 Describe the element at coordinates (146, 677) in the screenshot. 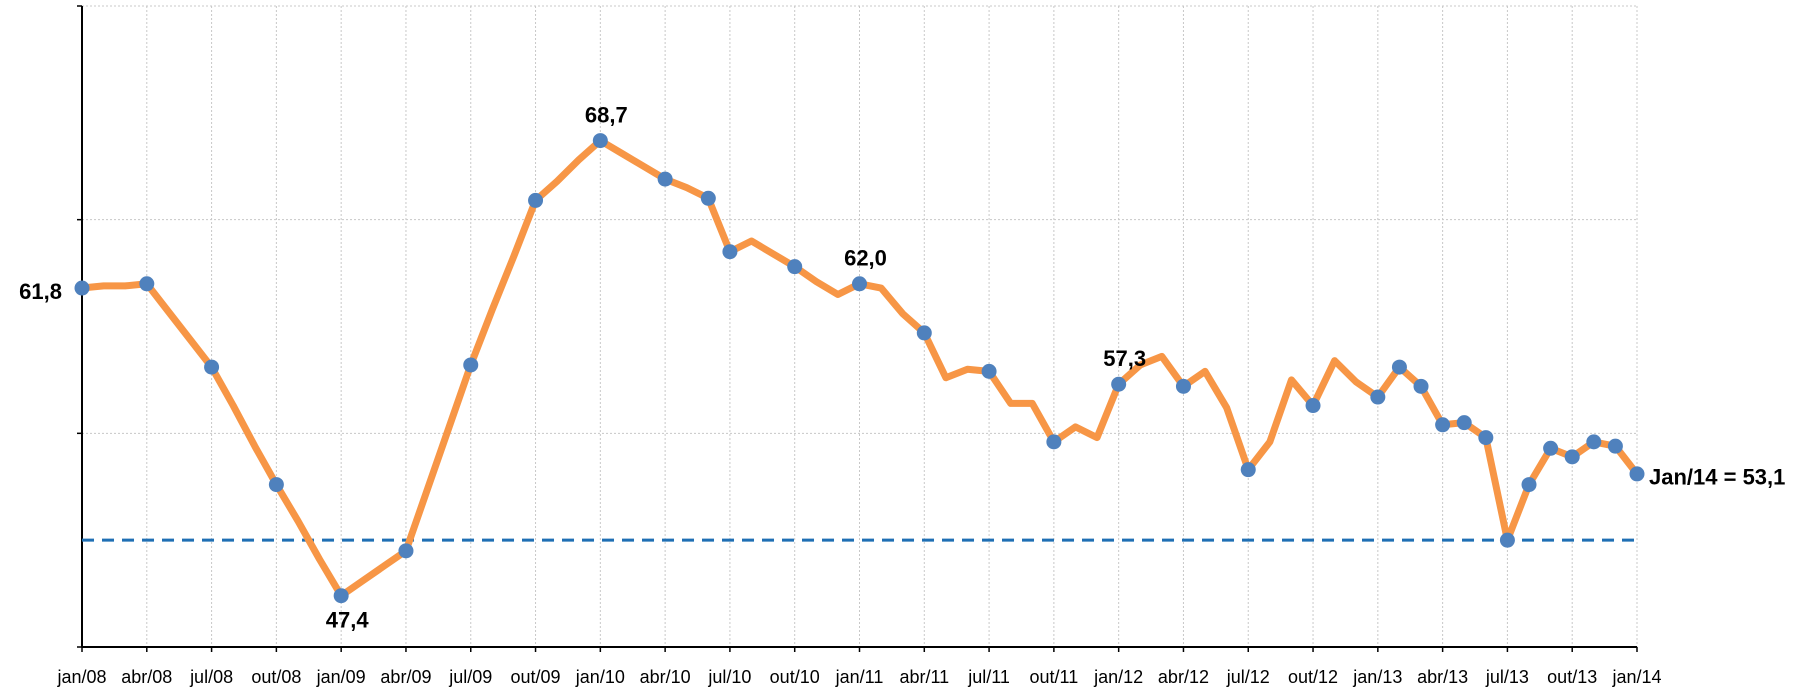

I see `x-tick-label: abr/08` at that location.